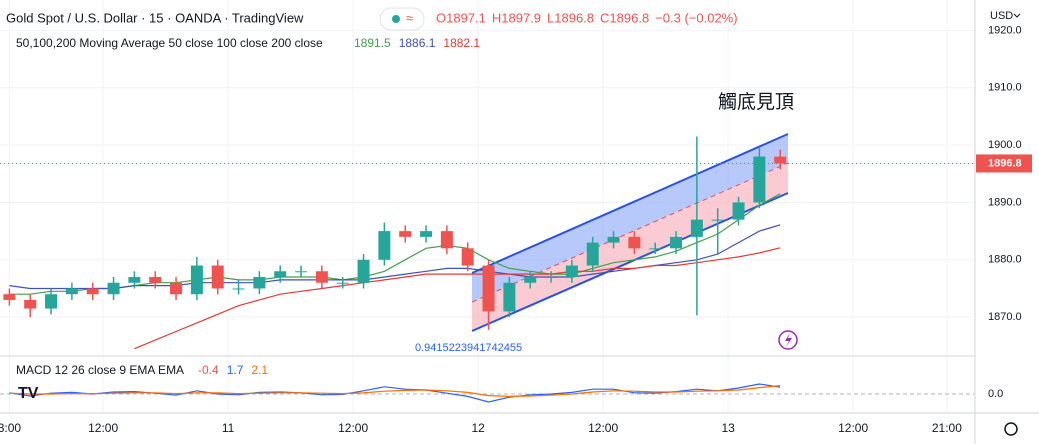  Describe the element at coordinates (788, 340) in the screenshot. I see `event-icon-bolt` at that location.